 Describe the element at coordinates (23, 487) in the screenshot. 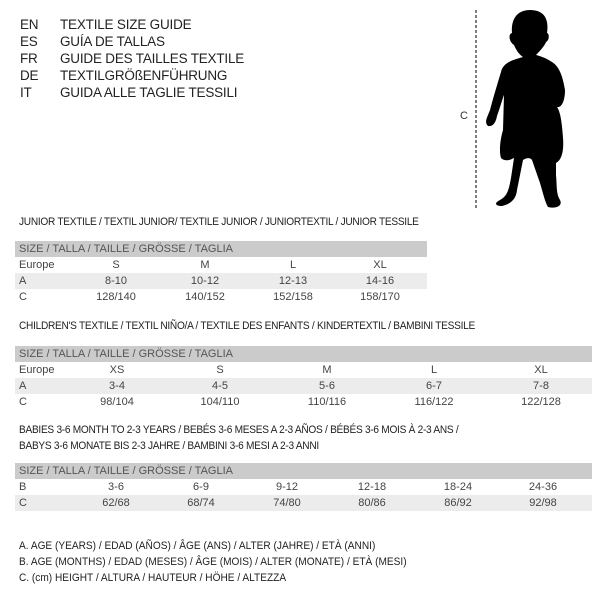

I see `row-label: B` at that location.